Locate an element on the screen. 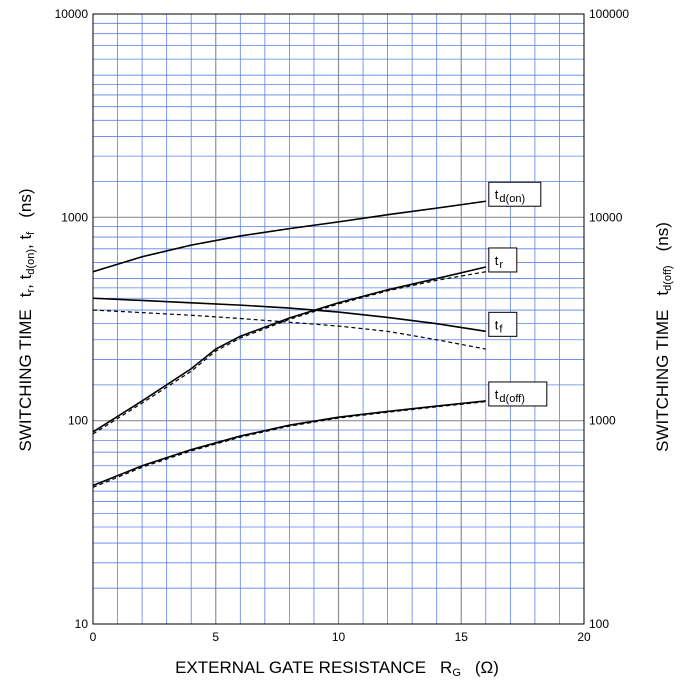  series-line-tf-solid is located at coordinates (289, 315).